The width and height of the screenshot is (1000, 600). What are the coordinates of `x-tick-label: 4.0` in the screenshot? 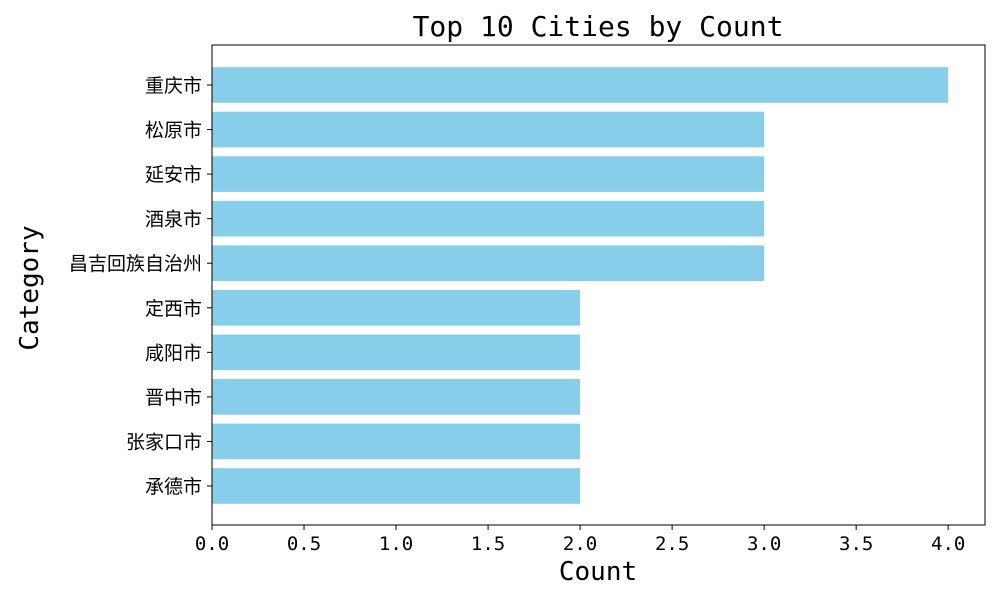 It's located at (948, 544).